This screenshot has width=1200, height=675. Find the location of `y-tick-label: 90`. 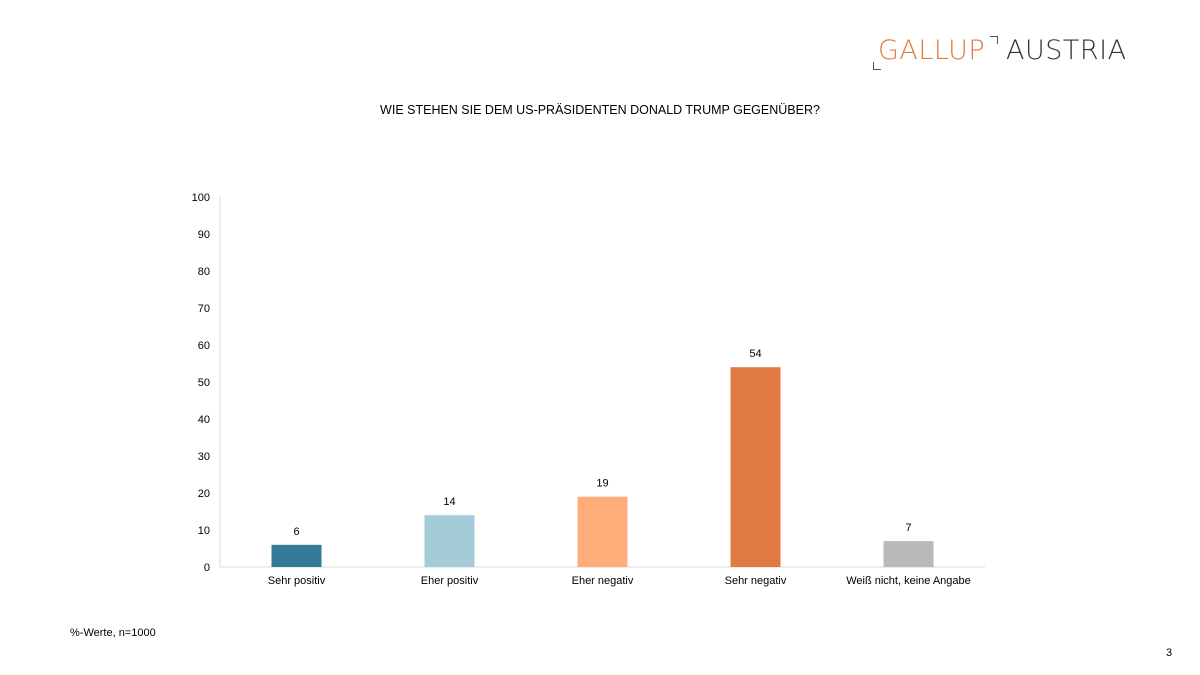

y-tick-label: 90 is located at coordinates (204, 235).